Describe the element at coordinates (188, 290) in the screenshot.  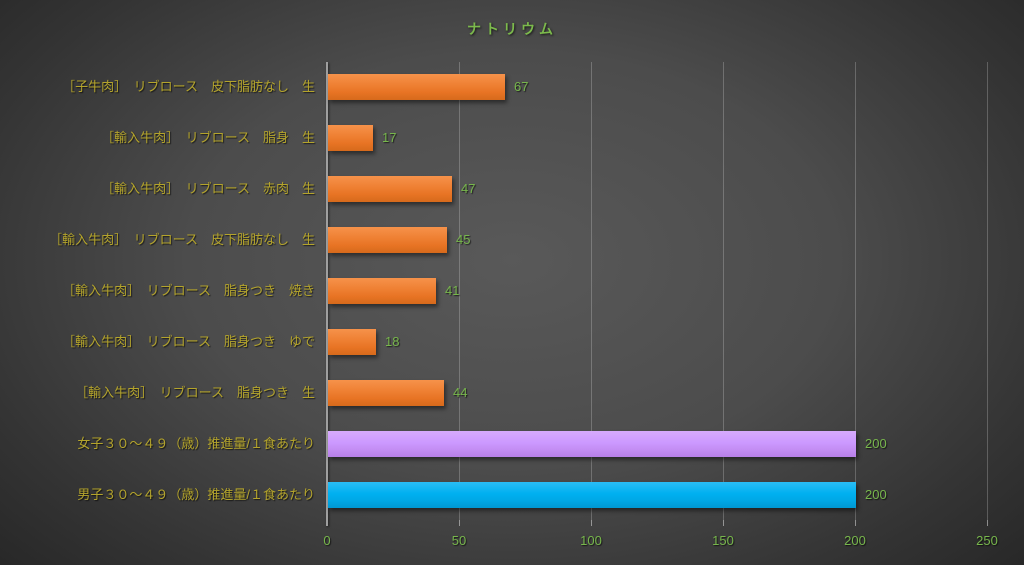
I see `category-label: ［輸入牛肉］ リブロース 脂身つき 焼き` at that location.